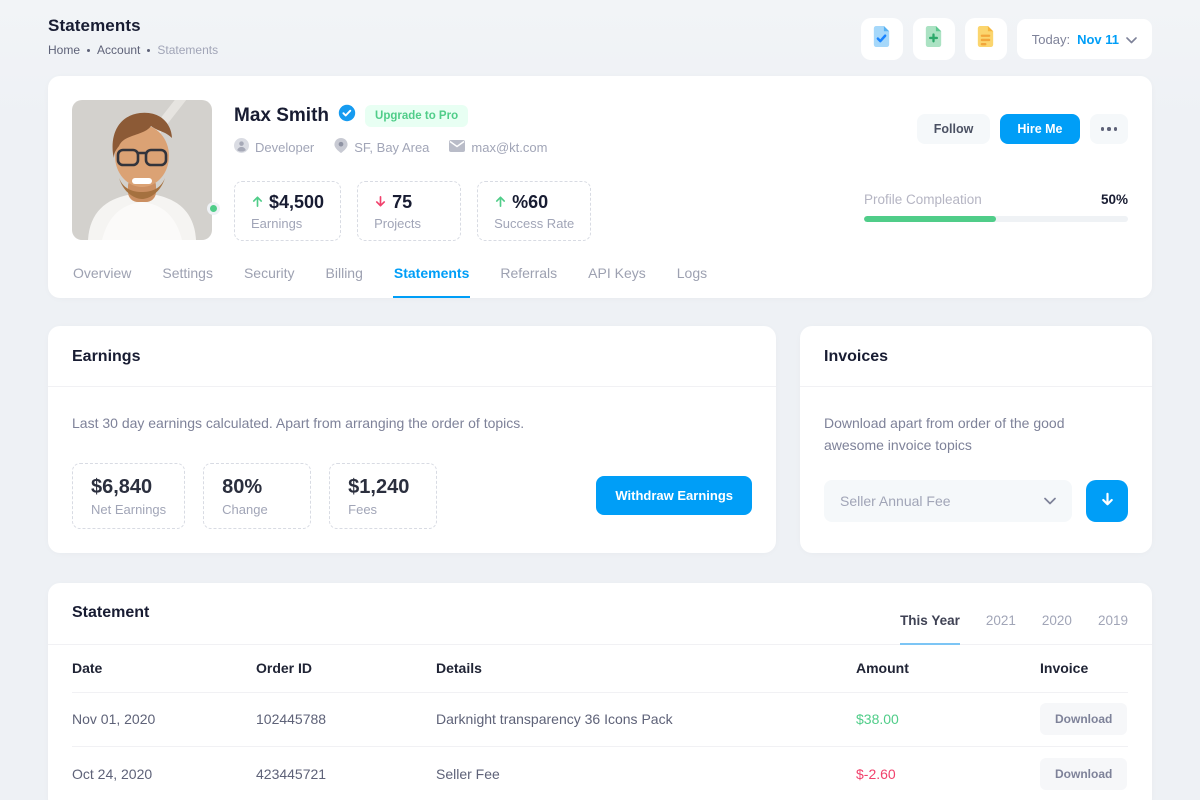 Image resolution: width=1200 pixels, height=800 pixels. What do you see at coordinates (617, 273) in the screenshot?
I see `tab-api-keys: API Keys` at bounding box center [617, 273].